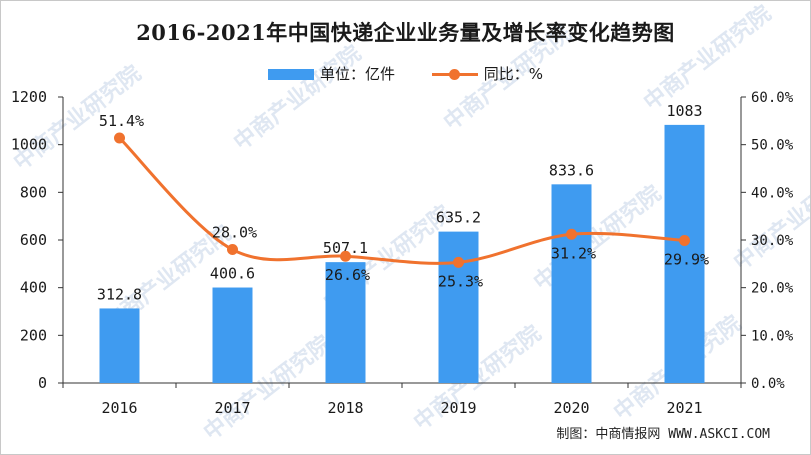  What do you see at coordinates (42, 383) in the screenshot?
I see `y-left-tick-label: 0` at bounding box center [42, 383].